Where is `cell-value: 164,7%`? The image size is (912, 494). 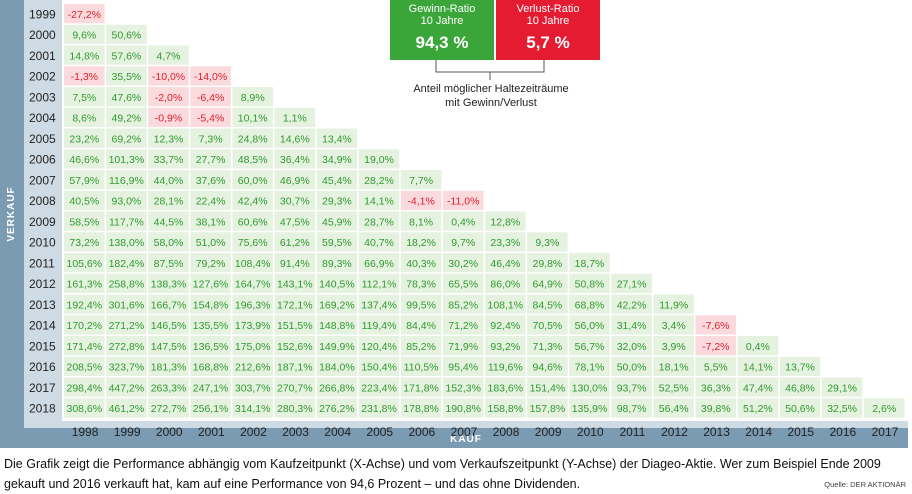 cell-value: 164,7% is located at coordinates (253, 285).